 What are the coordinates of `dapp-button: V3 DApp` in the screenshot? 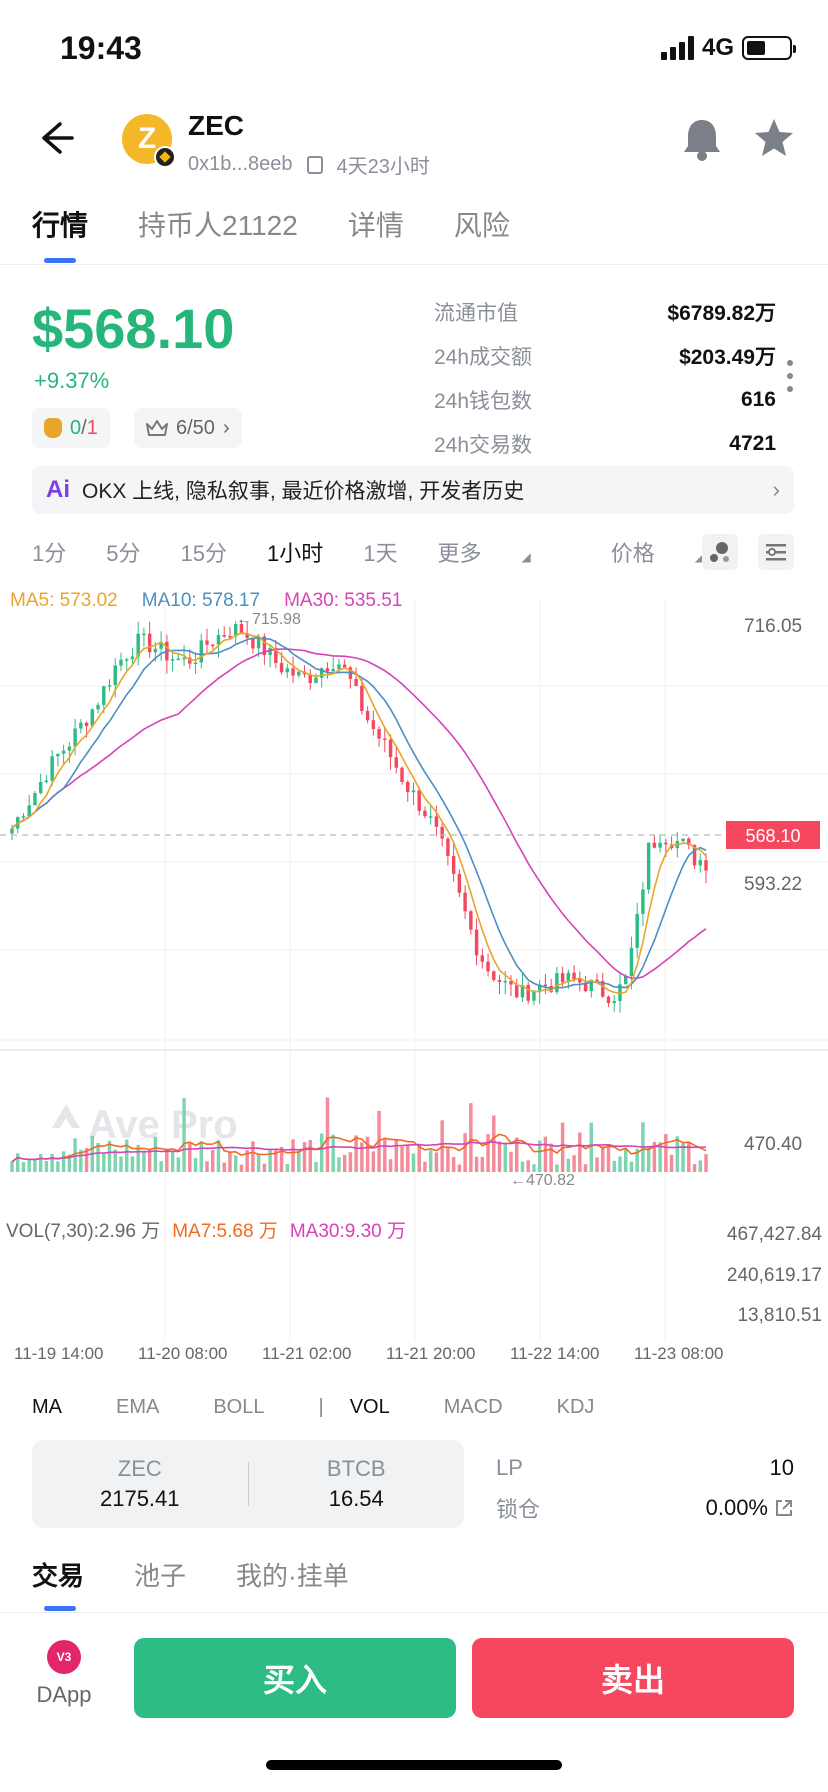 It's located at (64, 1674).